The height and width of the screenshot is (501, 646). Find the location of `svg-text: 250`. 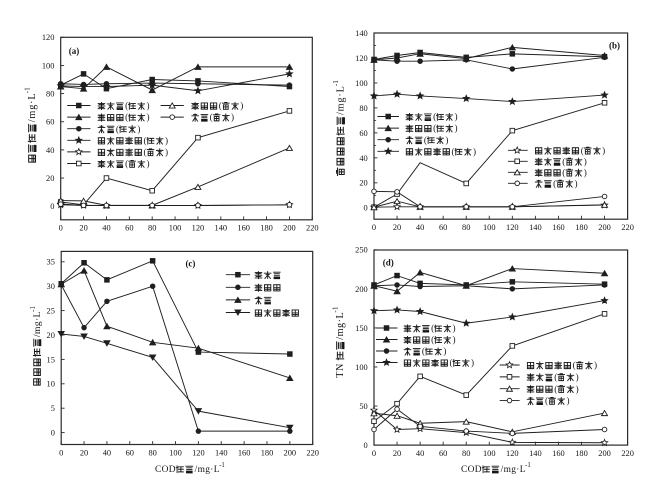

svg-text: 250 is located at coordinates (361, 250).